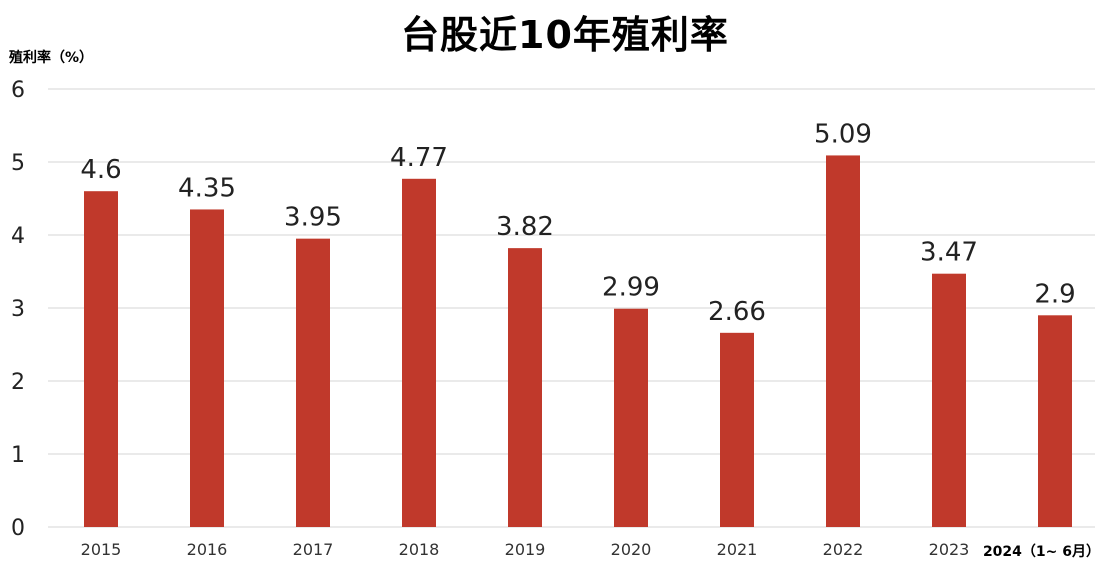 The image size is (1110, 565). What do you see at coordinates (843, 549) in the screenshot?
I see `x-tick-label: 2022` at bounding box center [843, 549].